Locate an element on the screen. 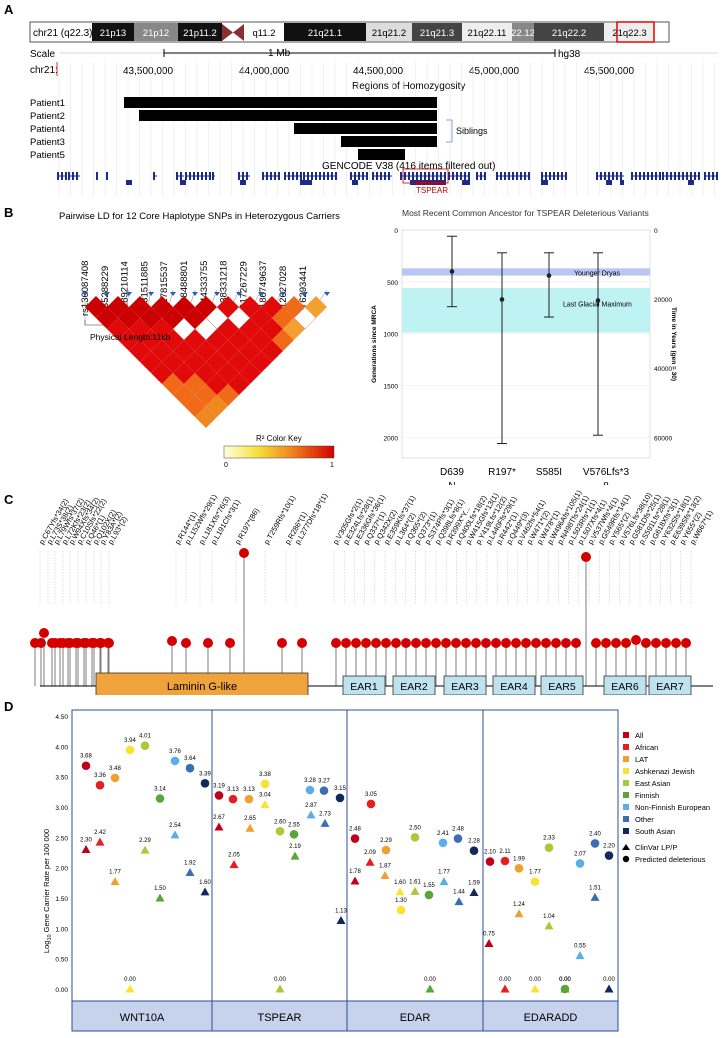 This screenshot has height=1038, width=726. point-label: 2.42 is located at coordinates (100, 833).